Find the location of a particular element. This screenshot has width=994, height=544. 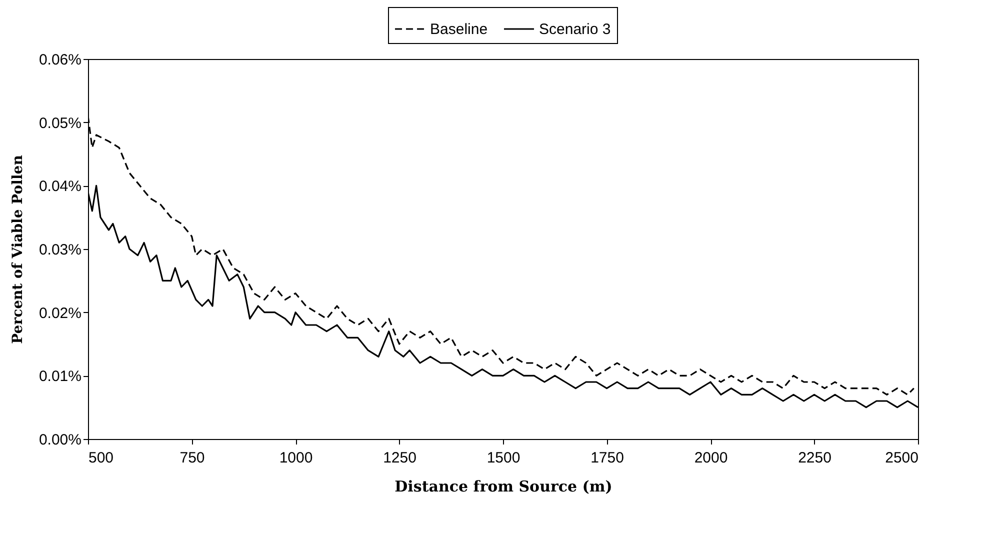

legend-label: Baseline is located at coordinates (459, 29).